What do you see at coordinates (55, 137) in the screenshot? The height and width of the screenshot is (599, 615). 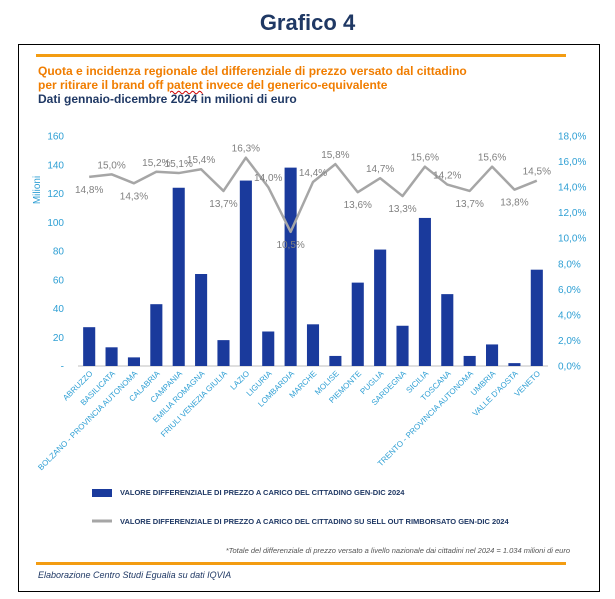 I see `y-tick-label: 160` at bounding box center [55, 137].